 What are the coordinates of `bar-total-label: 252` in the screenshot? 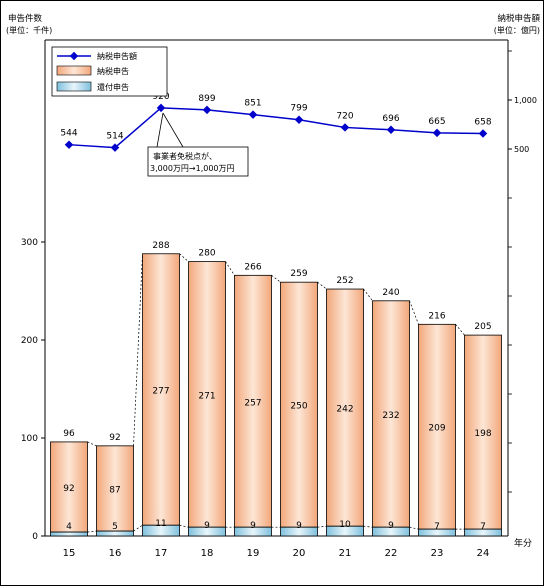 It's located at (344, 281).